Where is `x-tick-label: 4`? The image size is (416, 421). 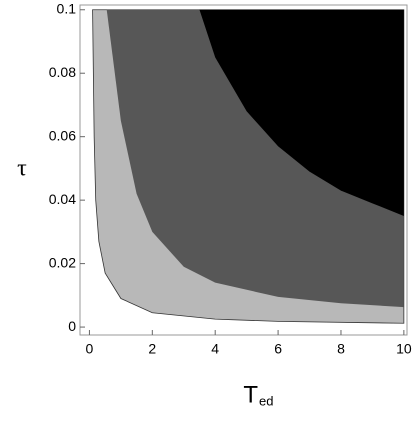
x-tick-label: 4 is located at coordinates (215, 349).